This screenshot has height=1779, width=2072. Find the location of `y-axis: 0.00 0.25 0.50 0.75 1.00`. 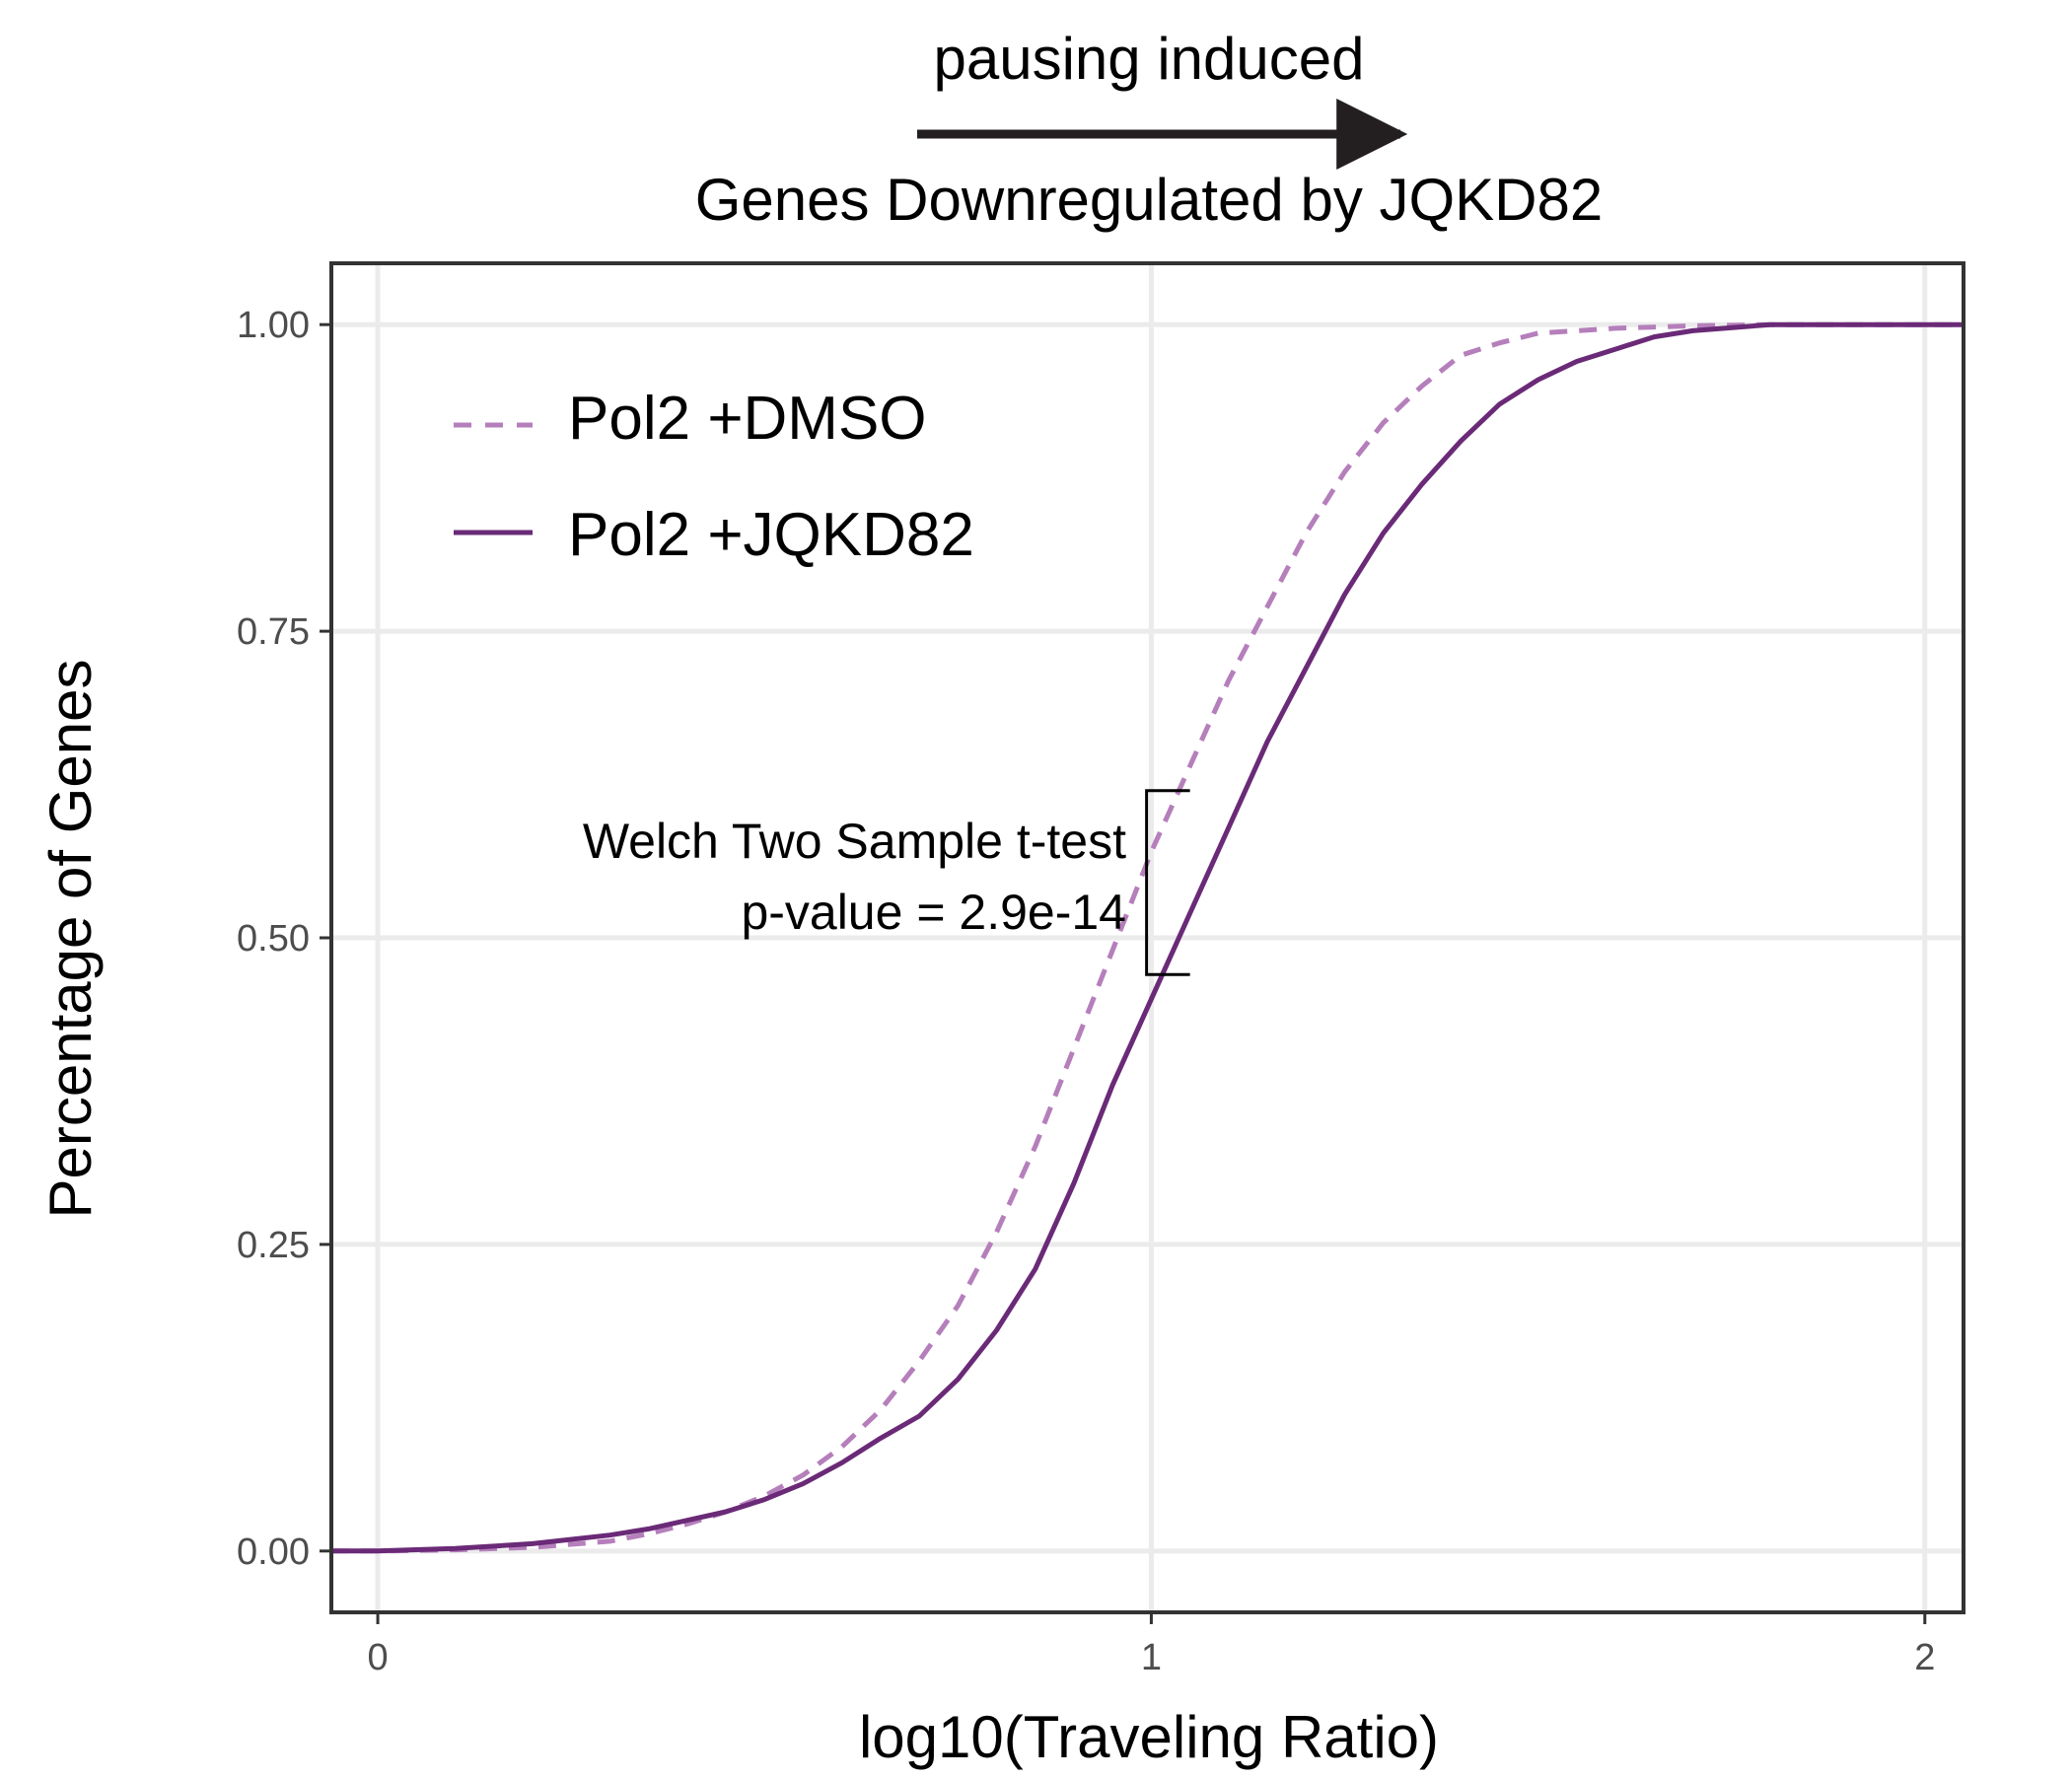

y-axis: 0.00 0.25 0.50 0.75 1.00 is located at coordinates (284, 939).